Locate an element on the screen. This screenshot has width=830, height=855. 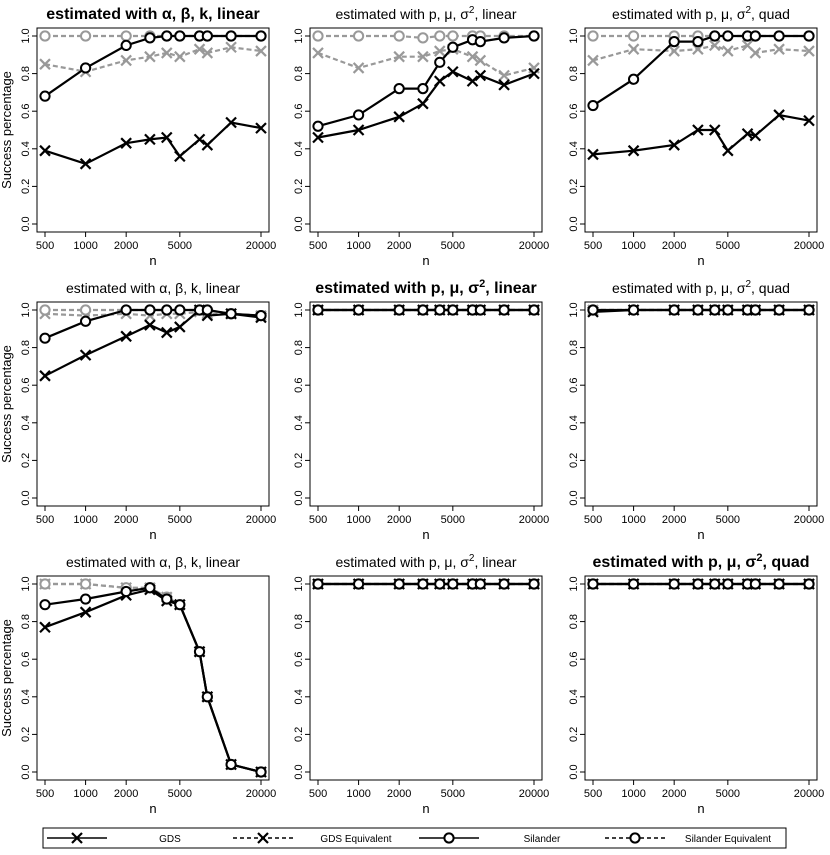
panel-title: estimated with p, μ, σ2, linear is located at coordinates (425, 561).